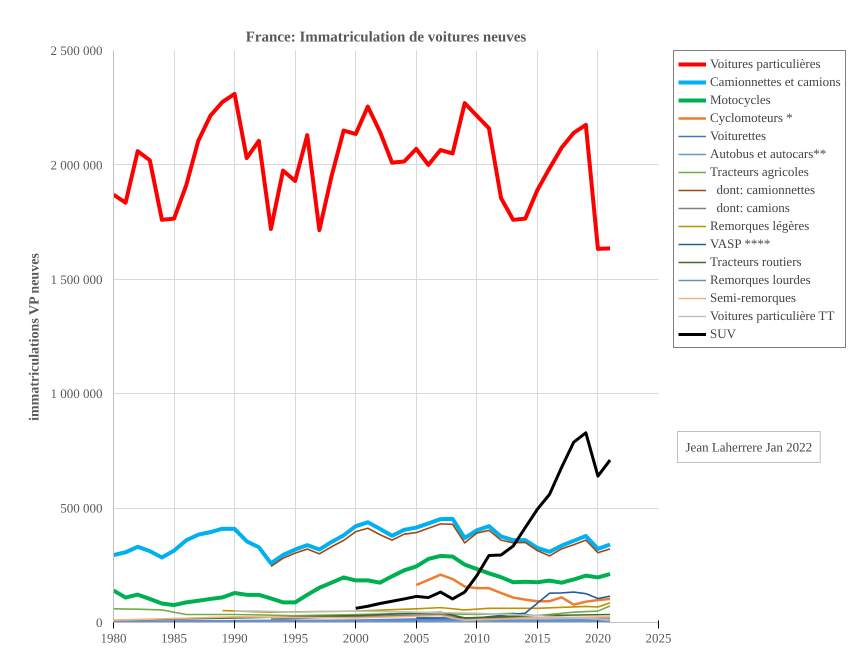 Image resolution: width=865 pixels, height=661 pixels. Describe the element at coordinates (295, 638) in the screenshot. I see `x-tick-label: 1995` at that location.